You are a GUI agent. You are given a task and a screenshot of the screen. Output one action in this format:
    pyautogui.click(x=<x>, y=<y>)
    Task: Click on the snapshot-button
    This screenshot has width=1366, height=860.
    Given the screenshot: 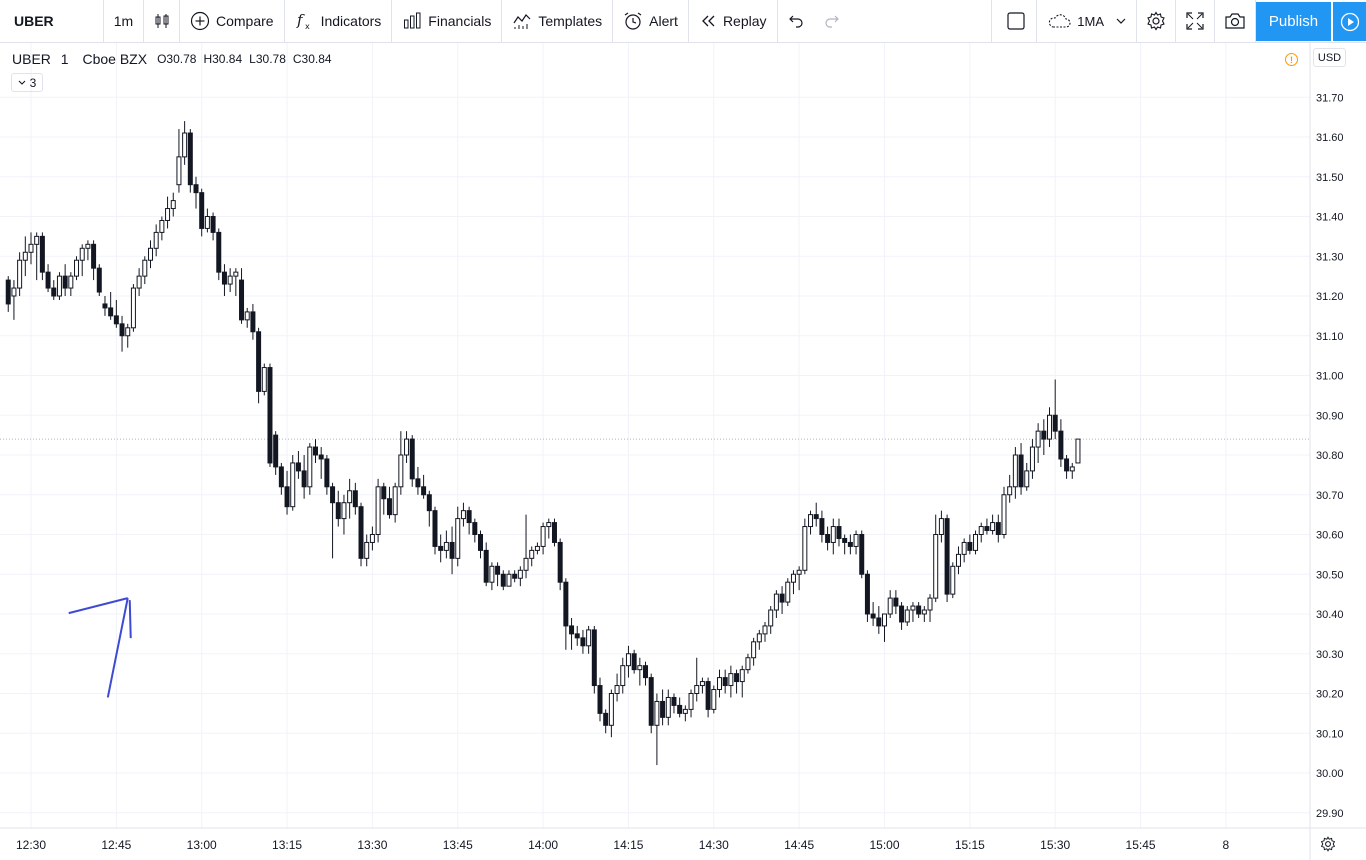 What is the action you would take?
    pyautogui.click(x=1235, y=21)
    